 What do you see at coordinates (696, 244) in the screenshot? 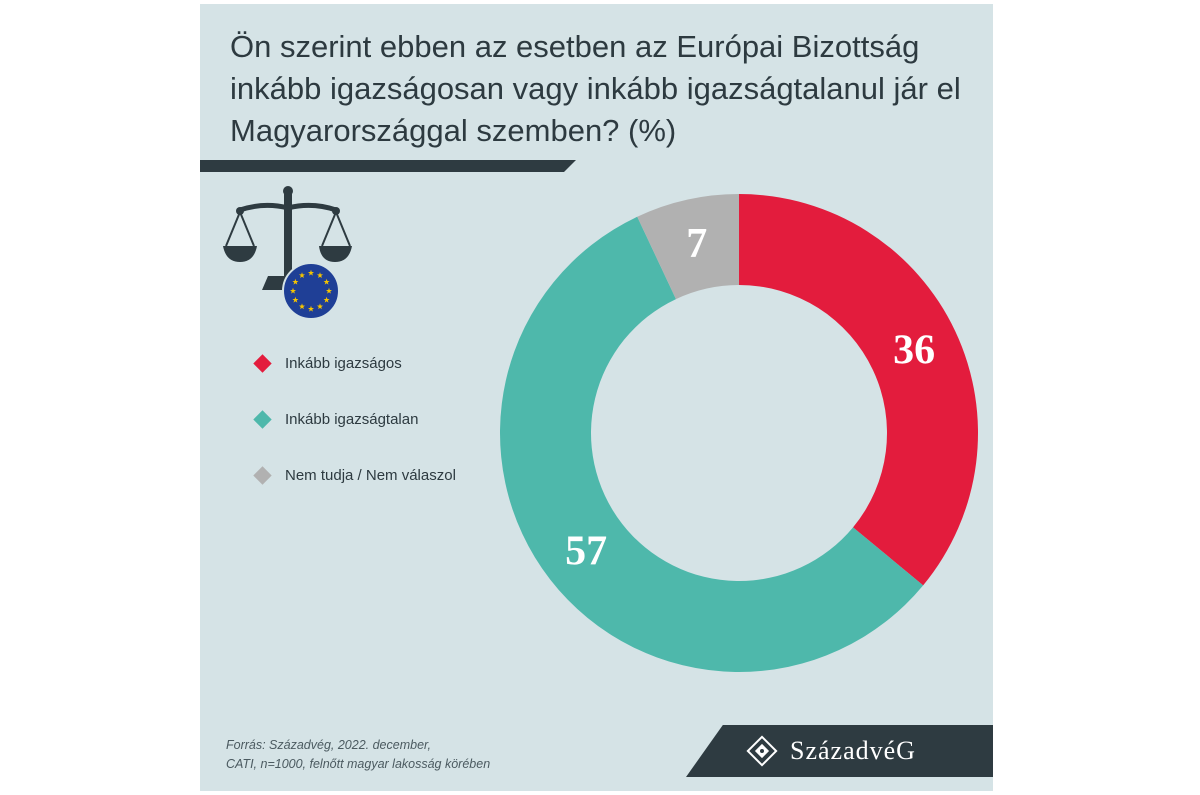
I see `donut-data-label: 7` at bounding box center [696, 244].